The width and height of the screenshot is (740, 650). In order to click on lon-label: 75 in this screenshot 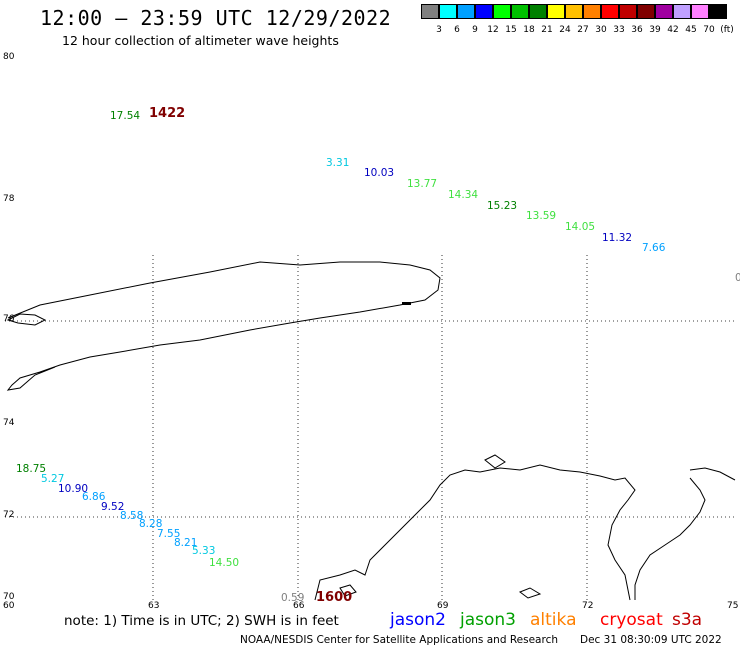, I will do `click(733, 606)`.